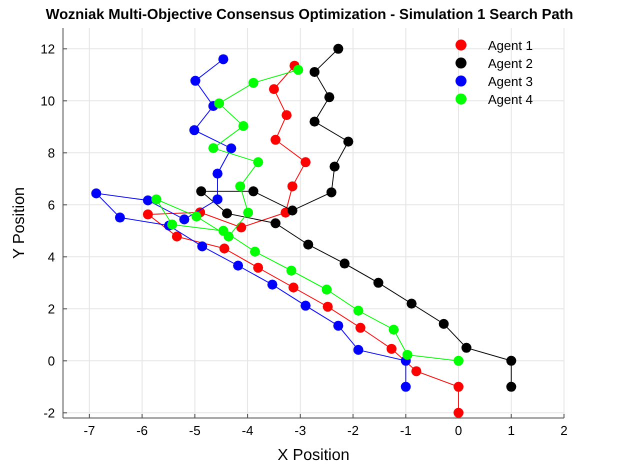 The image size is (619, 465). I want to click on legend-label: Agent 2, so click(510, 63).